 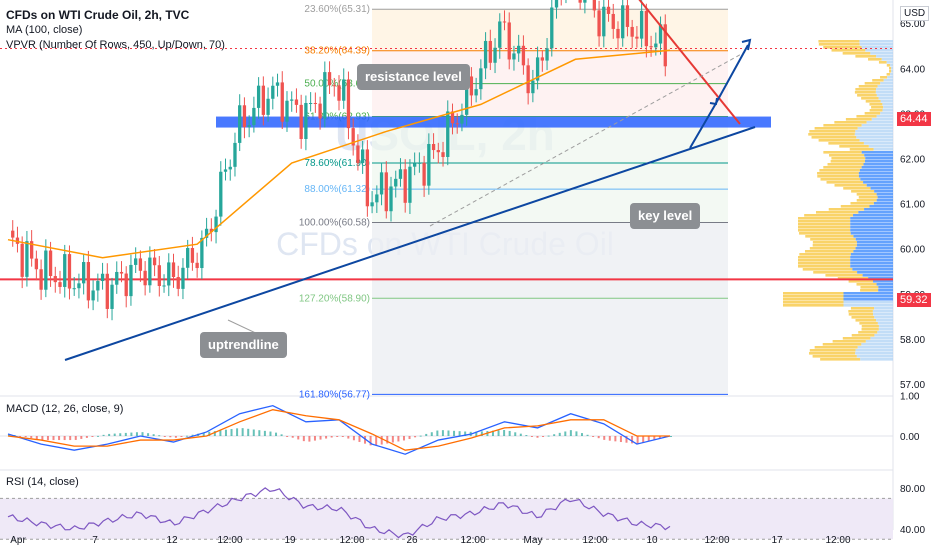 I want to click on rsi-band, so click(x=446, y=519).